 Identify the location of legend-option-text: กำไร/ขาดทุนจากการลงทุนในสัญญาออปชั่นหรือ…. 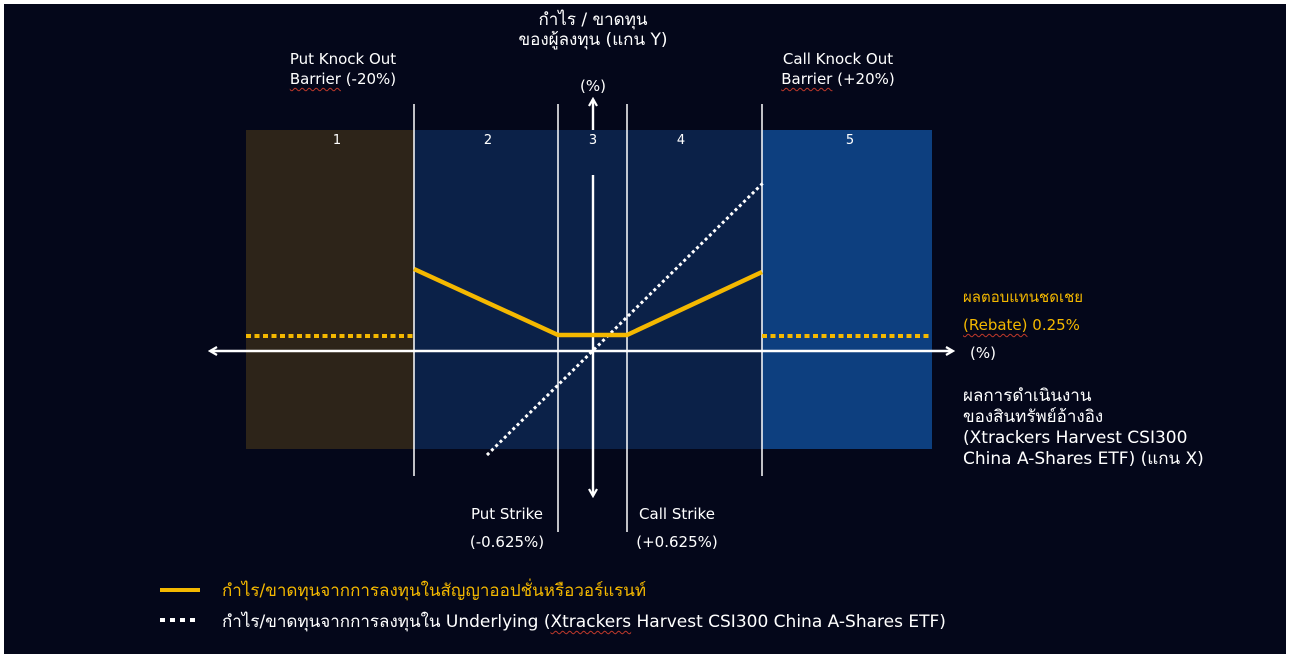
(434, 591).